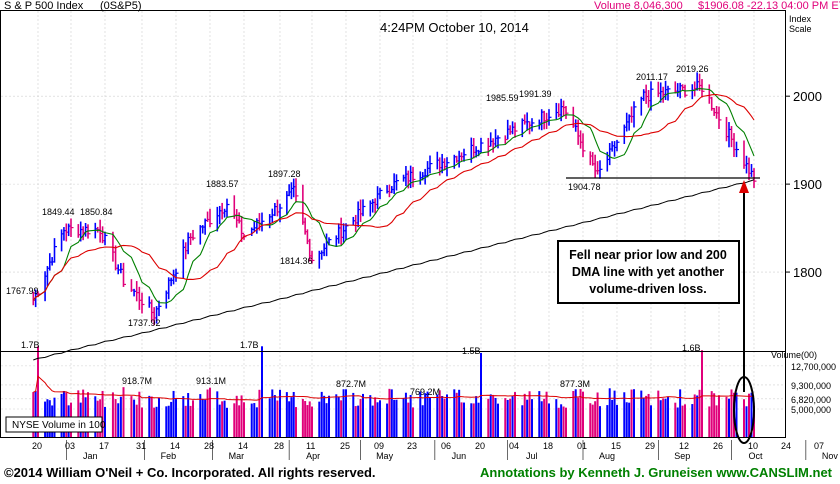 The width and height of the screenshot is (840, 484). What do you see at coordinates (648, 255) in the screenshot?
I see `callout-line-1: Fell near prior low and 200` at bounding box center [648, 255].